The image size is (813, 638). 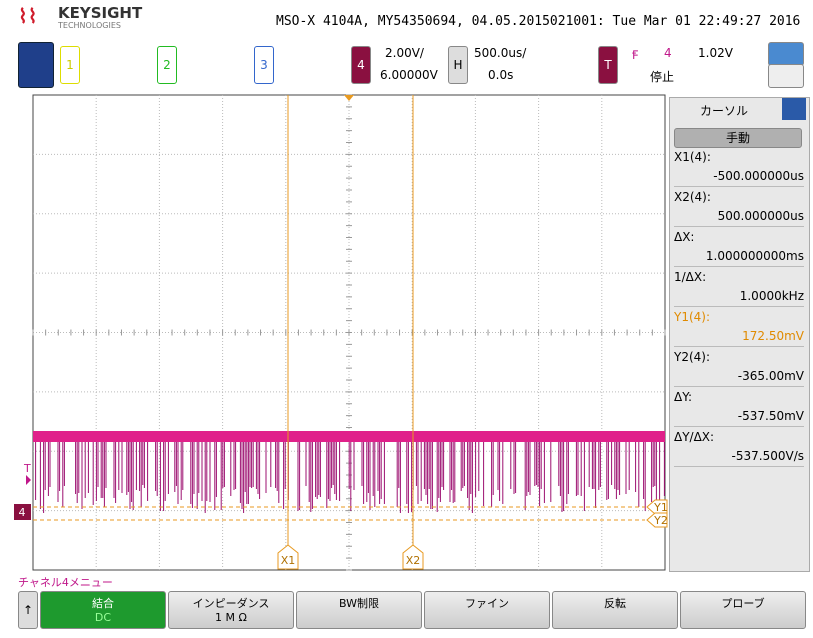 What do you see at coordinates (28, 16) in the screenshot?
I see `logo-mark: ⌇⌇` at bounding box center [28, 16].